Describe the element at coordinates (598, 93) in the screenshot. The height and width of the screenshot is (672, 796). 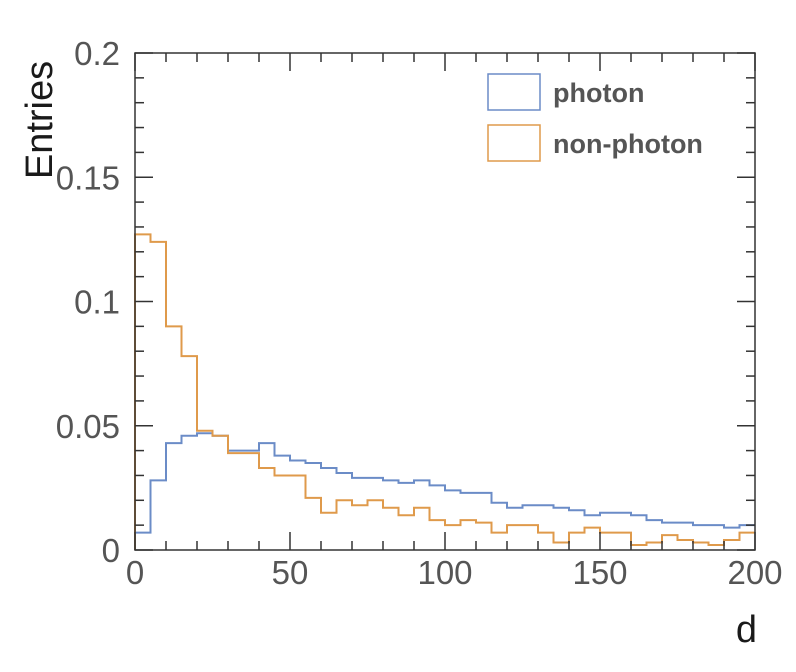
I see `legend-label-photon: photon` at that location.